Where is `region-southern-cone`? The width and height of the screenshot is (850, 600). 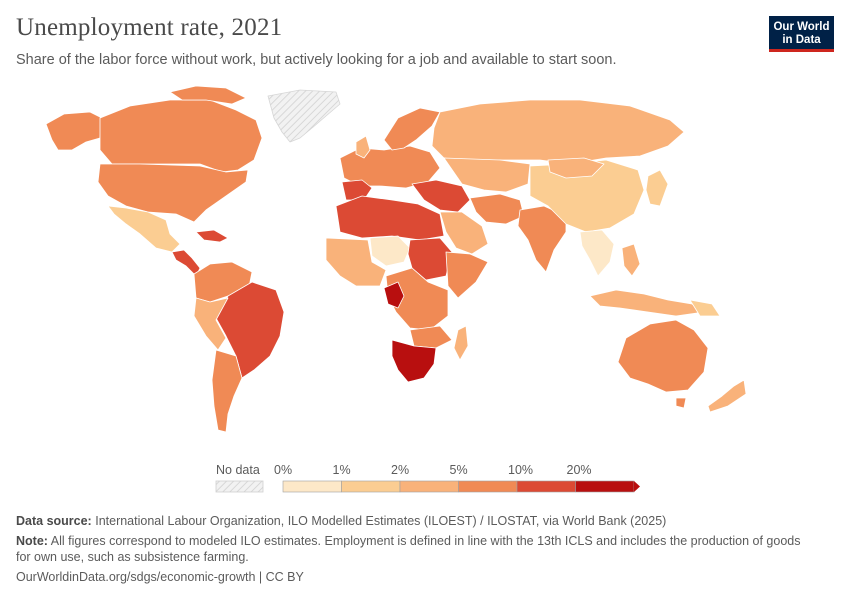 region-southern-cone is located at coordinates (227, 391).